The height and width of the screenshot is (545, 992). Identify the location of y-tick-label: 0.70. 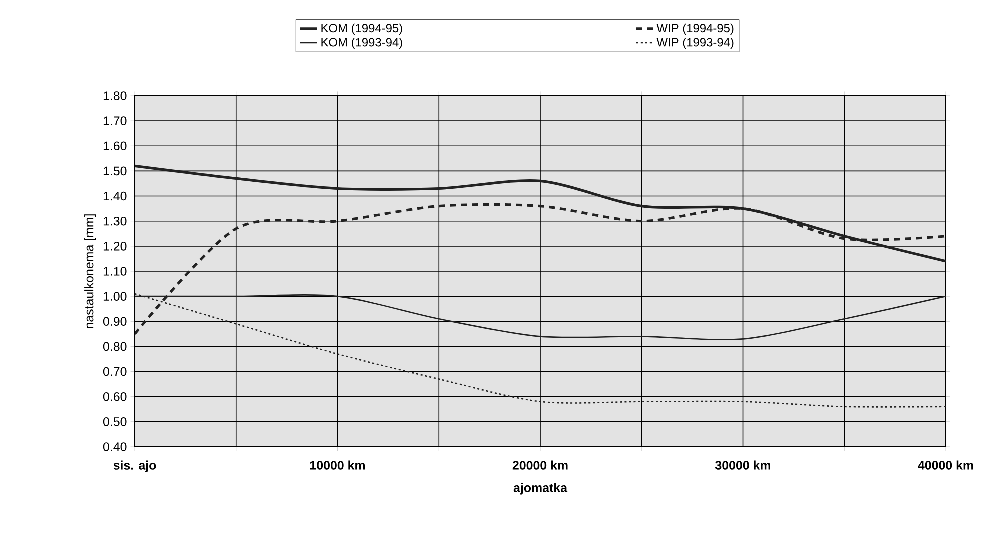
(115, 371).